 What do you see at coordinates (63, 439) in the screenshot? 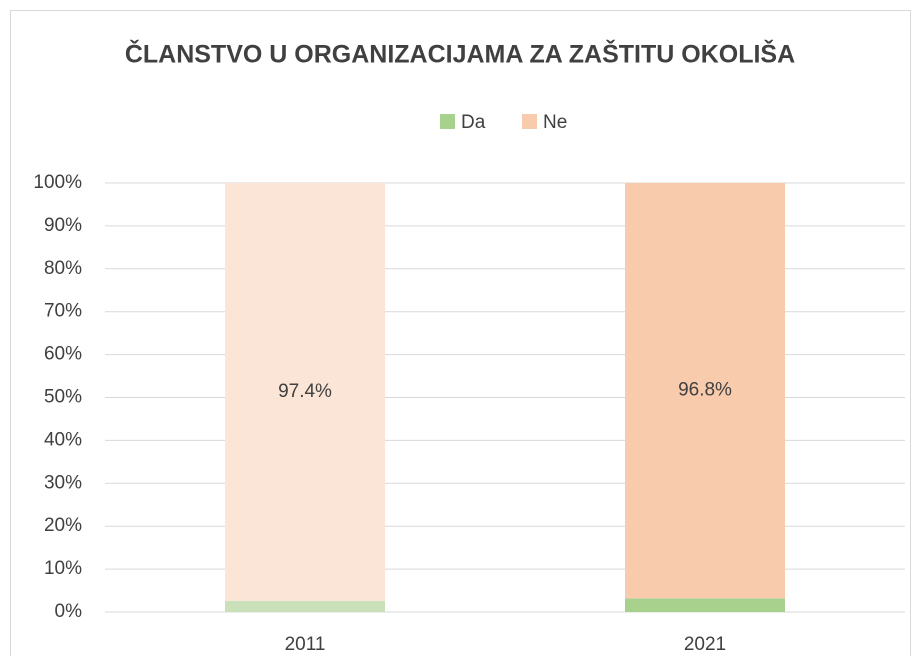
I see `y-tick-label: 40%` at bounding box center [63, 439].